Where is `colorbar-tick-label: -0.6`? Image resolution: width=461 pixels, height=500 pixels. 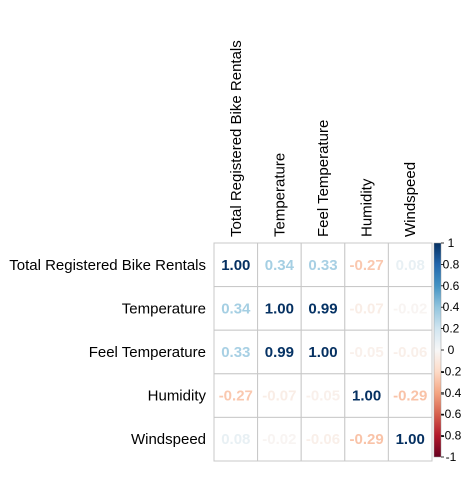
colorbar-tick-label: -0.6 is located at coordinates (451, 414).